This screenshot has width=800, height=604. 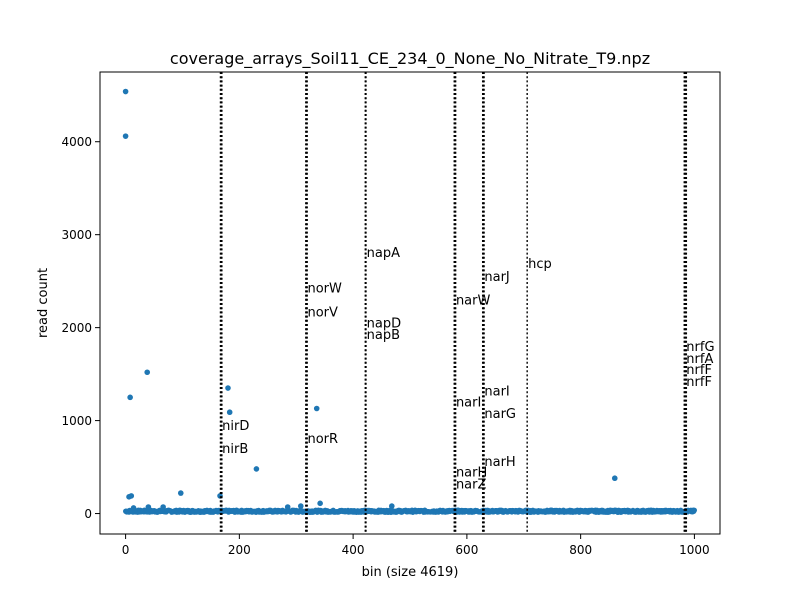 What do you see at coordinates (76, 328) in the screenshot?
I see `y-tick-label: 2000` at bounding box center [76, 328].